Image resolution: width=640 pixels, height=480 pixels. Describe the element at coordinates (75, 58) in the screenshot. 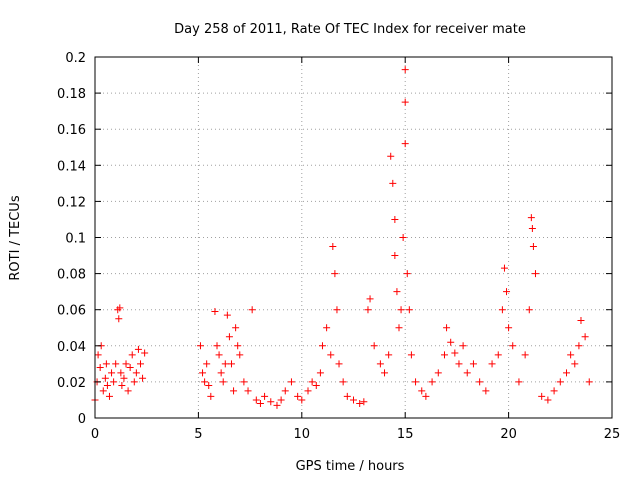

I see `y-tick-label: 0.2` at that location.